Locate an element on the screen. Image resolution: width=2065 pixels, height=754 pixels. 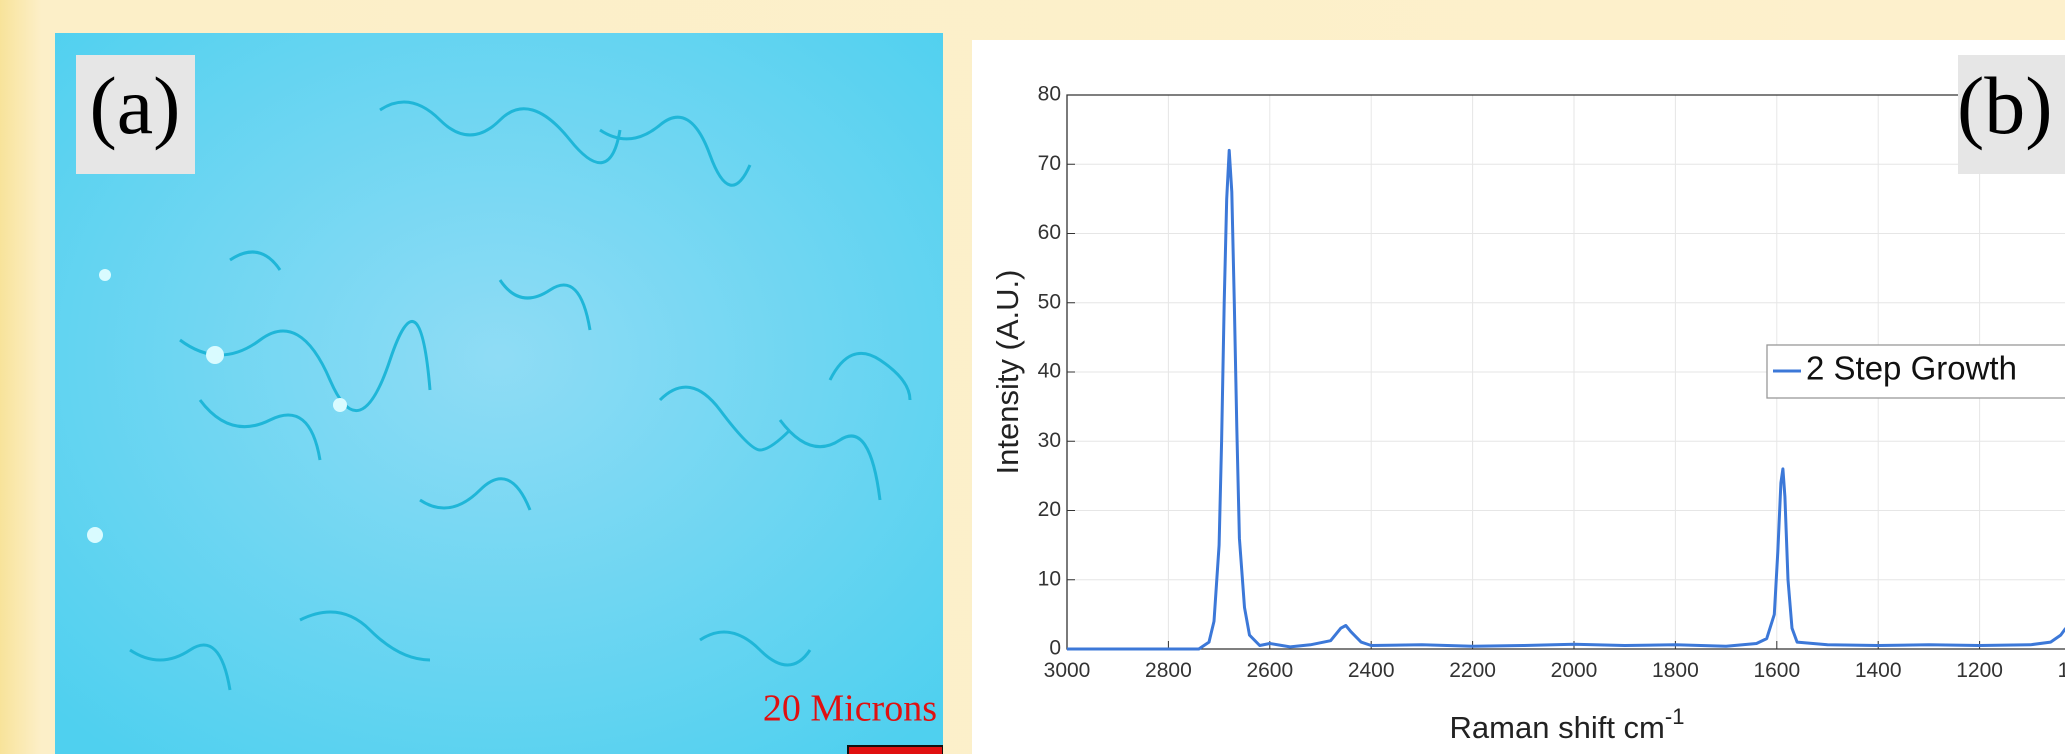
y-tick-label: 30 is located at coordinates (1049, 440).